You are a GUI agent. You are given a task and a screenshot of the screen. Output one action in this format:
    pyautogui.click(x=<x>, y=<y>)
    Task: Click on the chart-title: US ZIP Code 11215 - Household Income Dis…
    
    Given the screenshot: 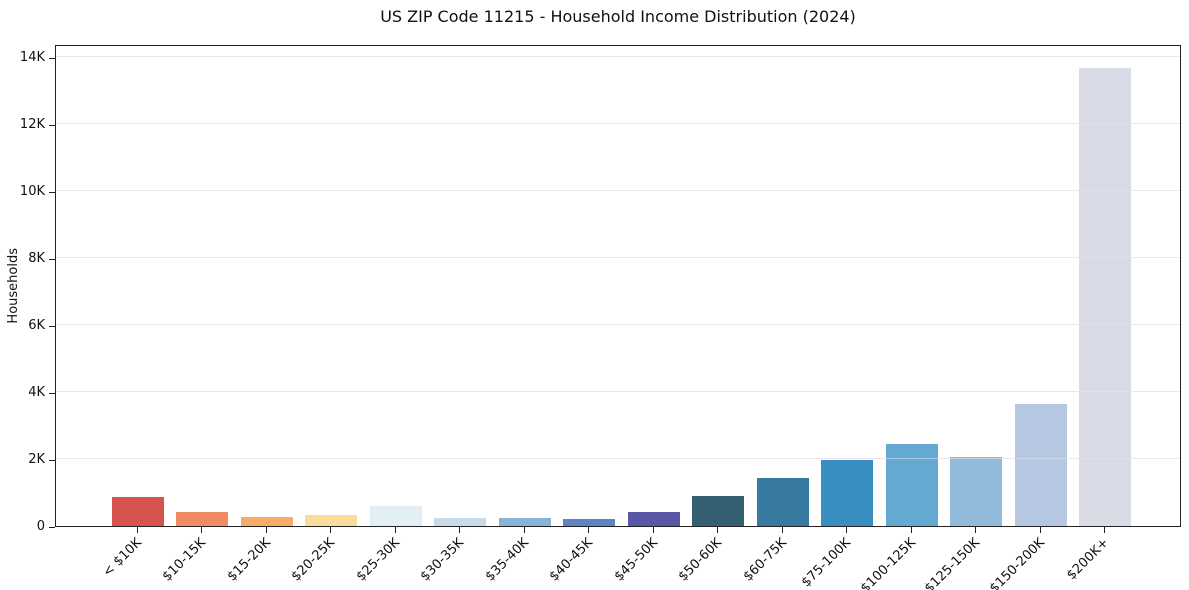 What is the action you would take?
    pyautogui.click(x=618, y=16)
    